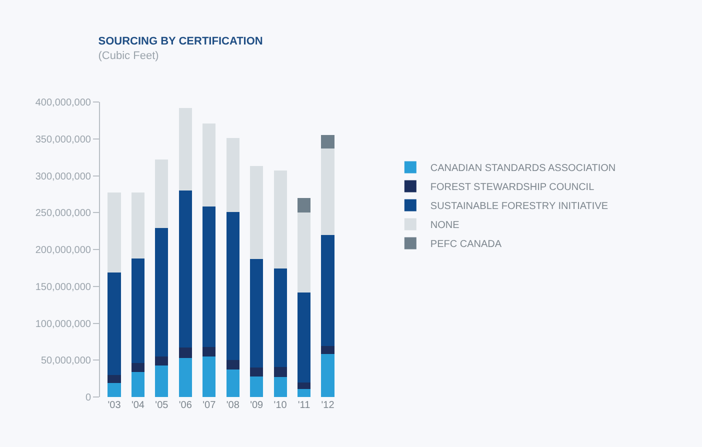  Describe the element at coordinates (128, 56) in the screenshot. I see `chart-subtitle: (Cubic Feet)` at that location.